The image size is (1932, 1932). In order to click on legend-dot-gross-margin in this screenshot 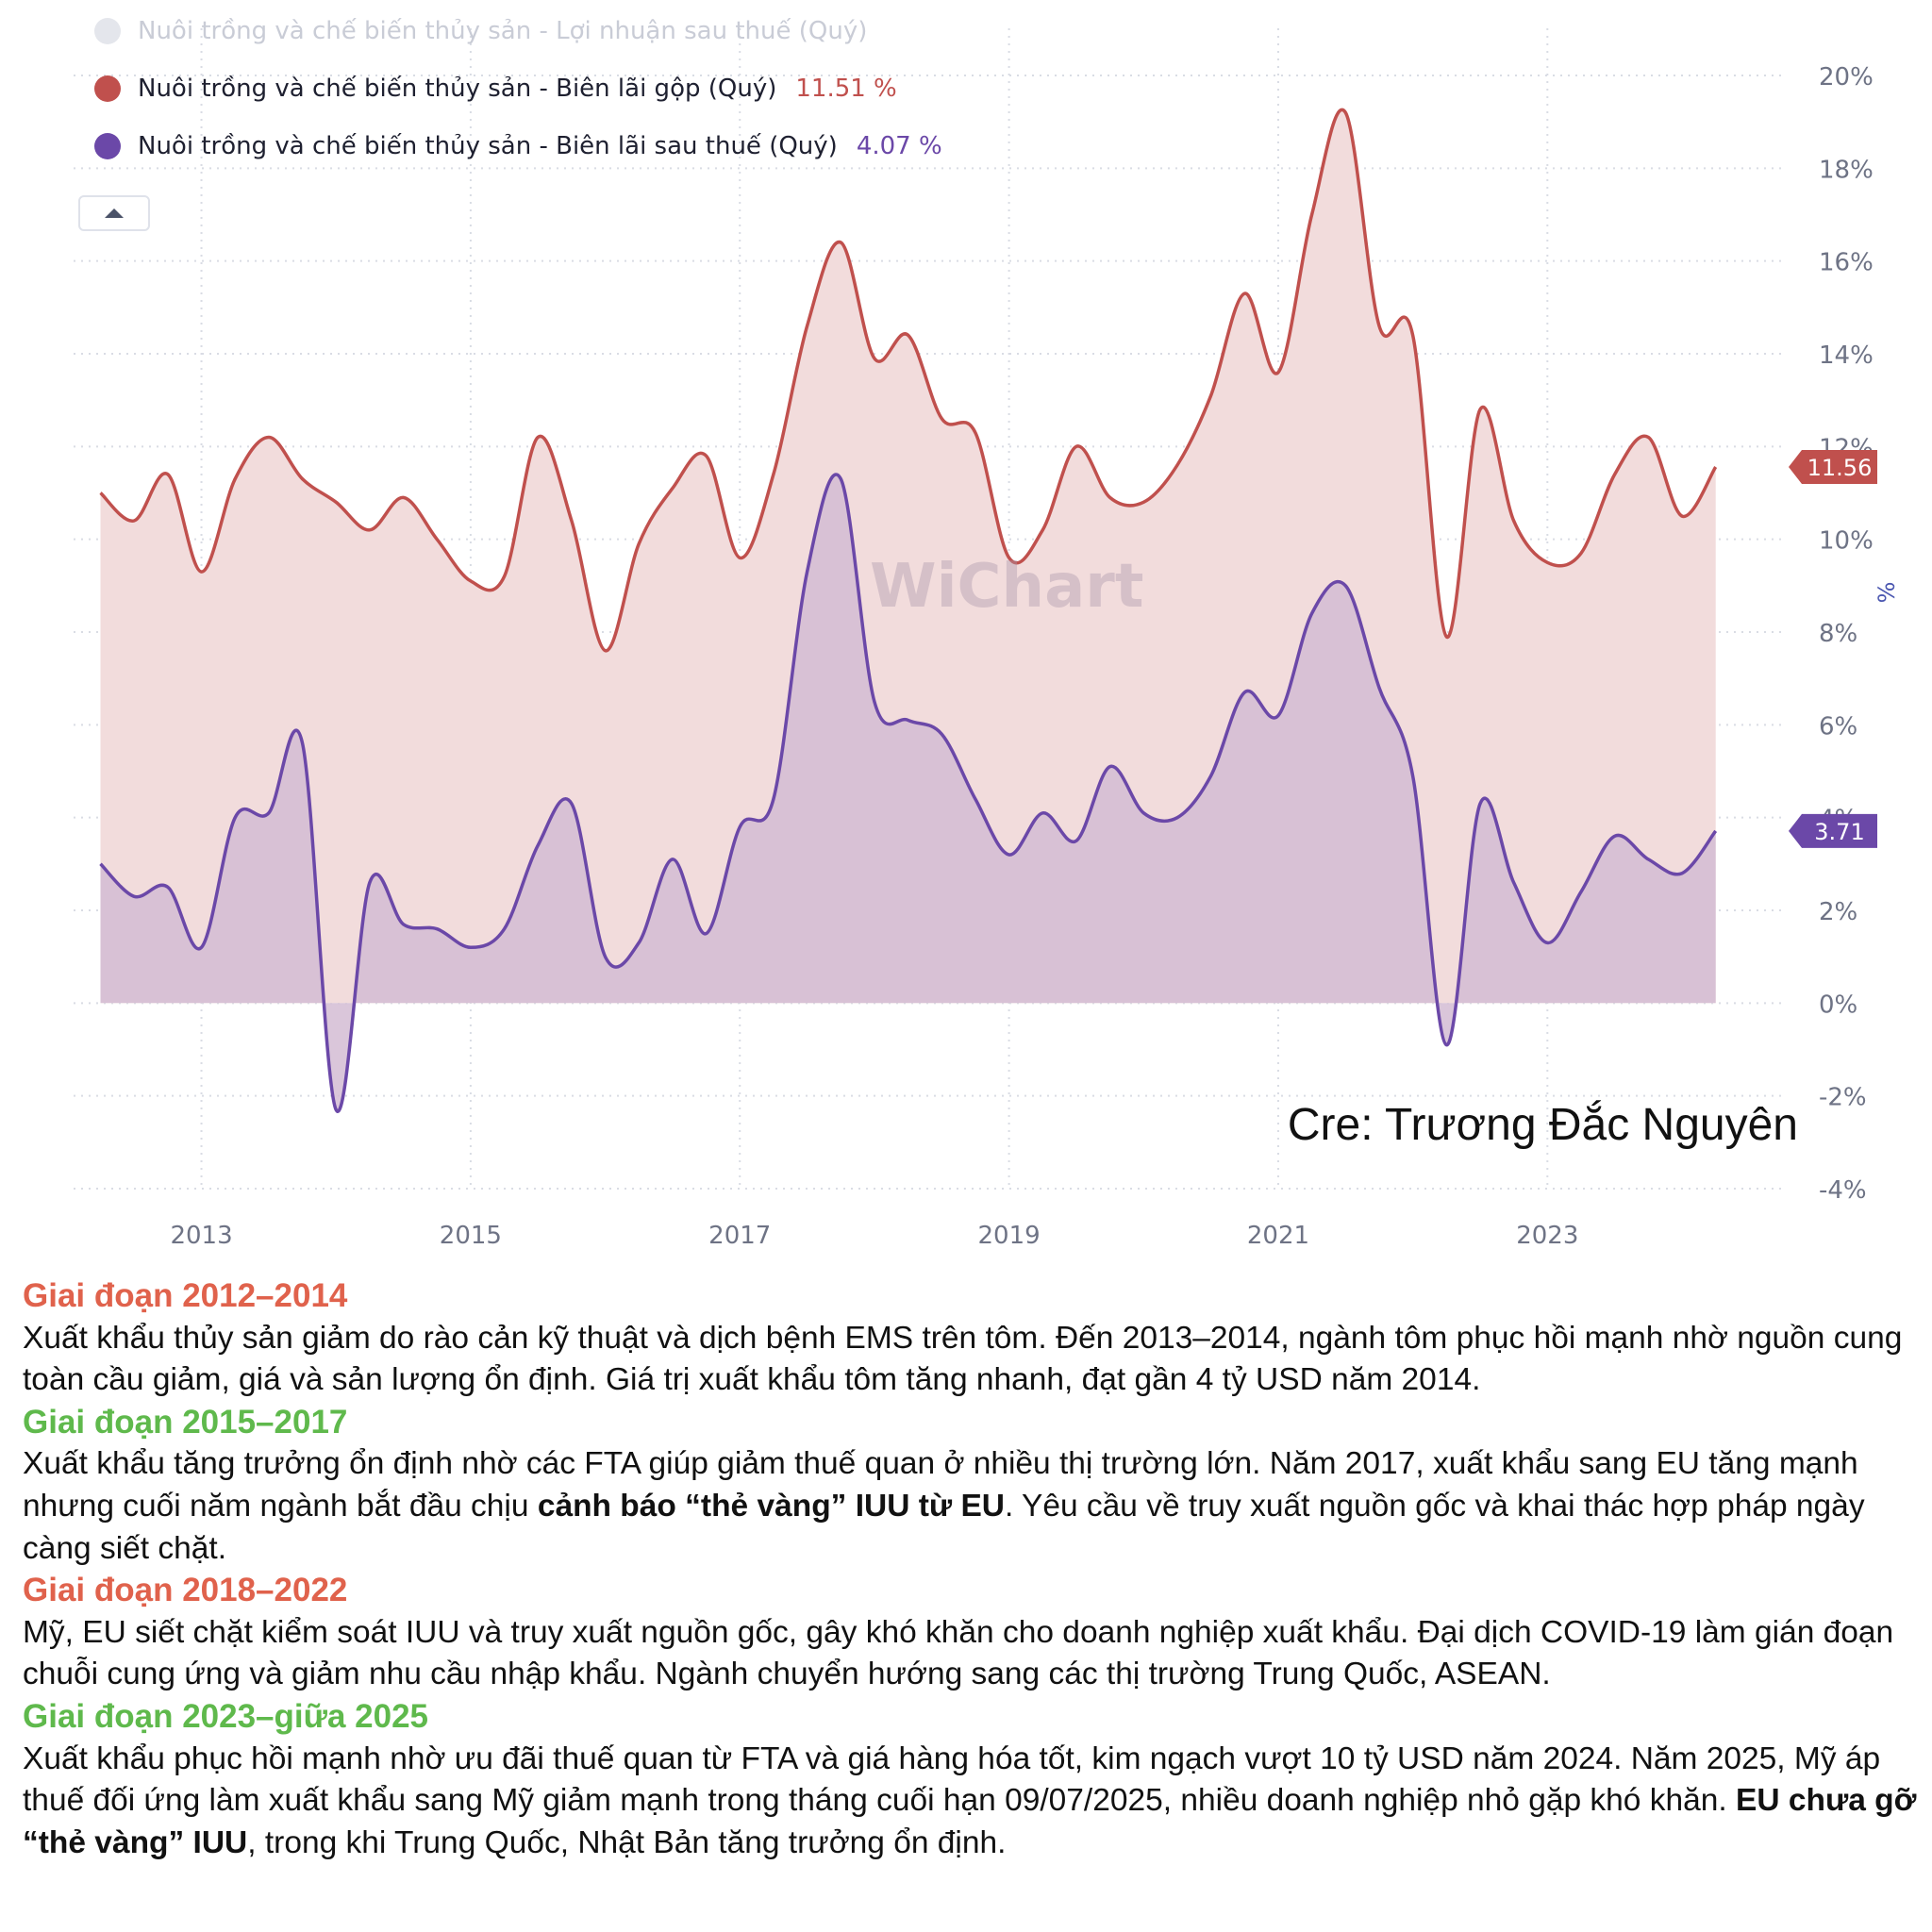, I will do `click(107, 88)`.